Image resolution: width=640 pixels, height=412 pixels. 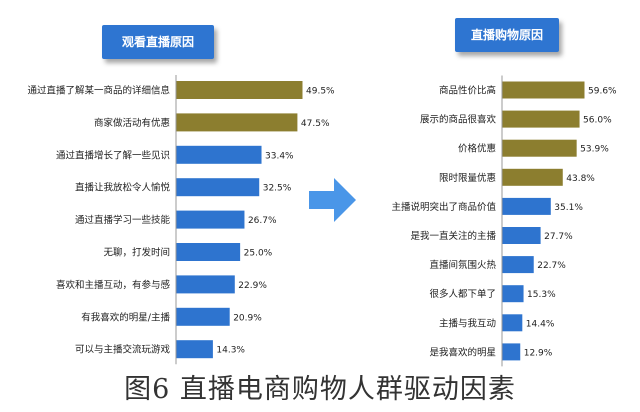 I want to click on right-category-label: 商品性价比高, so click(x=467, y=91).